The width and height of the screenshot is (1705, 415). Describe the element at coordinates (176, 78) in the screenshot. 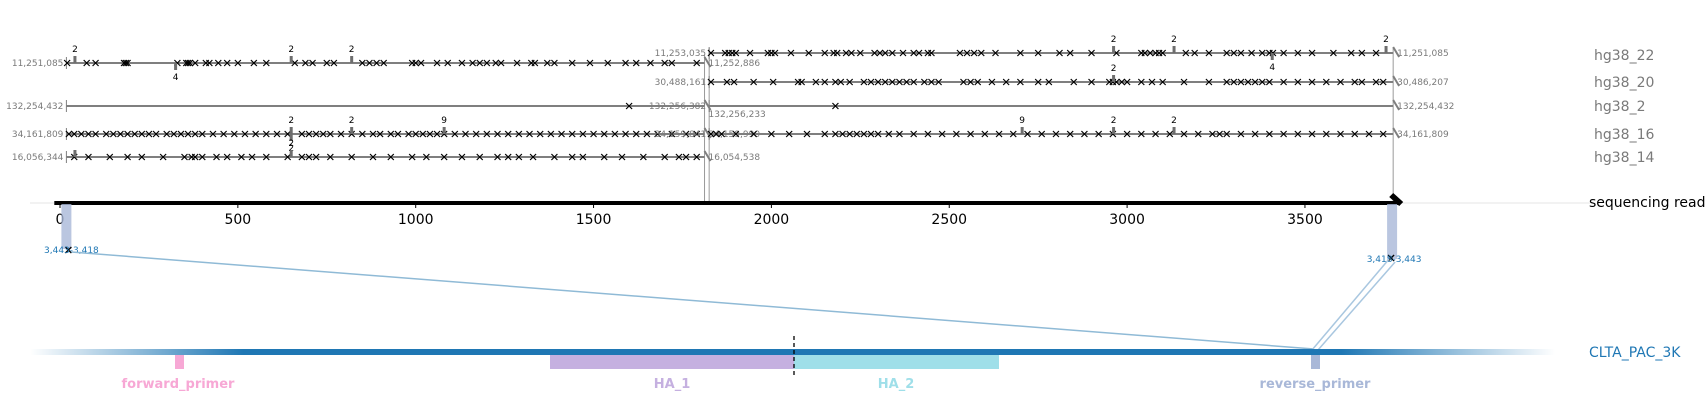

I see `insertion-length-label: 4` at that location.